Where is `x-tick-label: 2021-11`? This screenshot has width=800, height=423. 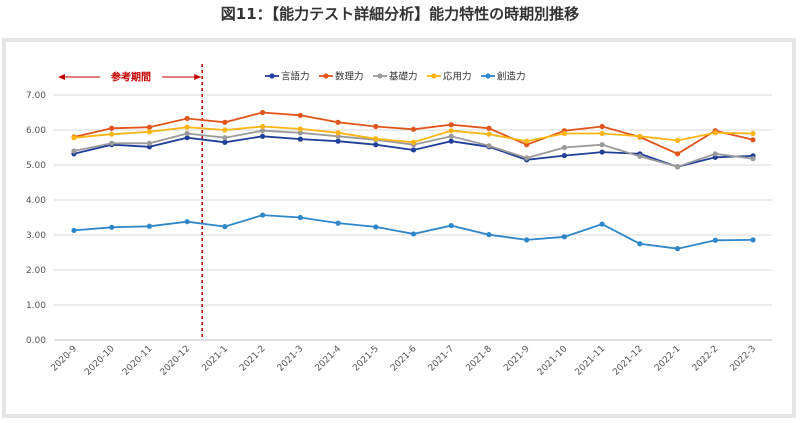 x-tick-label: 2021-11 is located at coordinates (591, 361).